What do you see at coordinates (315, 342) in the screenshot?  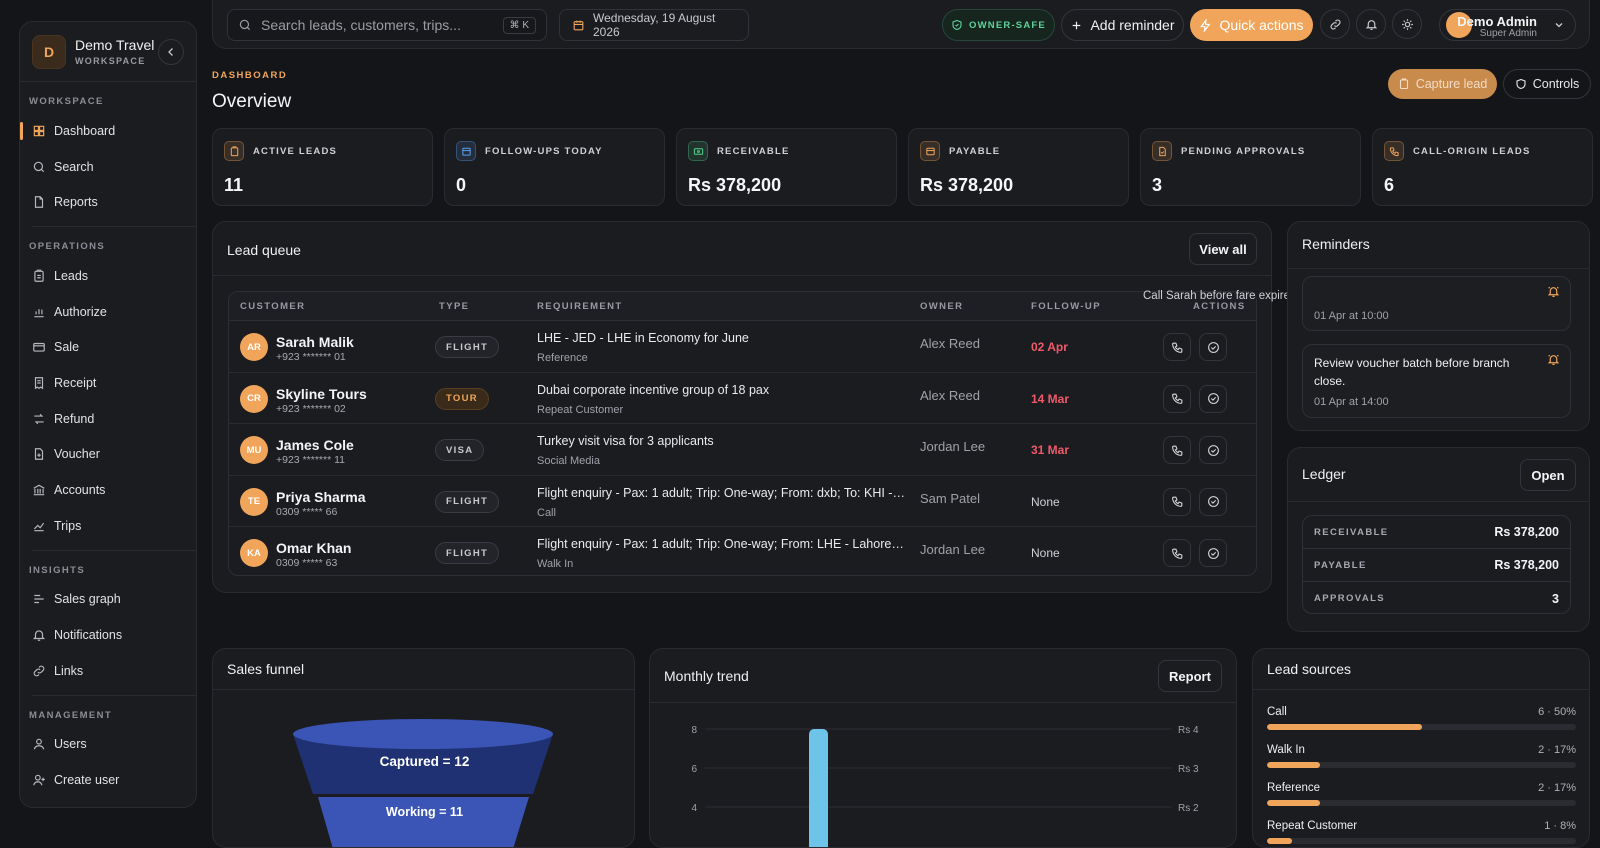 I see `customer-name: Sarah Malik` at bounding box center [315, 342].